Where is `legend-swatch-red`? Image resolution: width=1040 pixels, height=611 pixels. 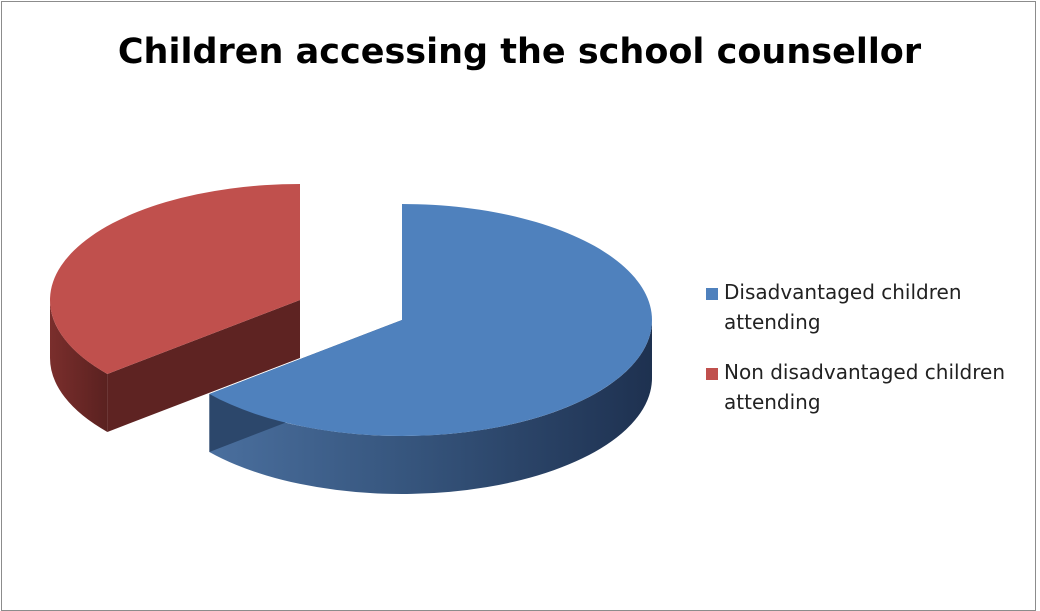
legend-swatch-red is located at coordinates (712, 374).